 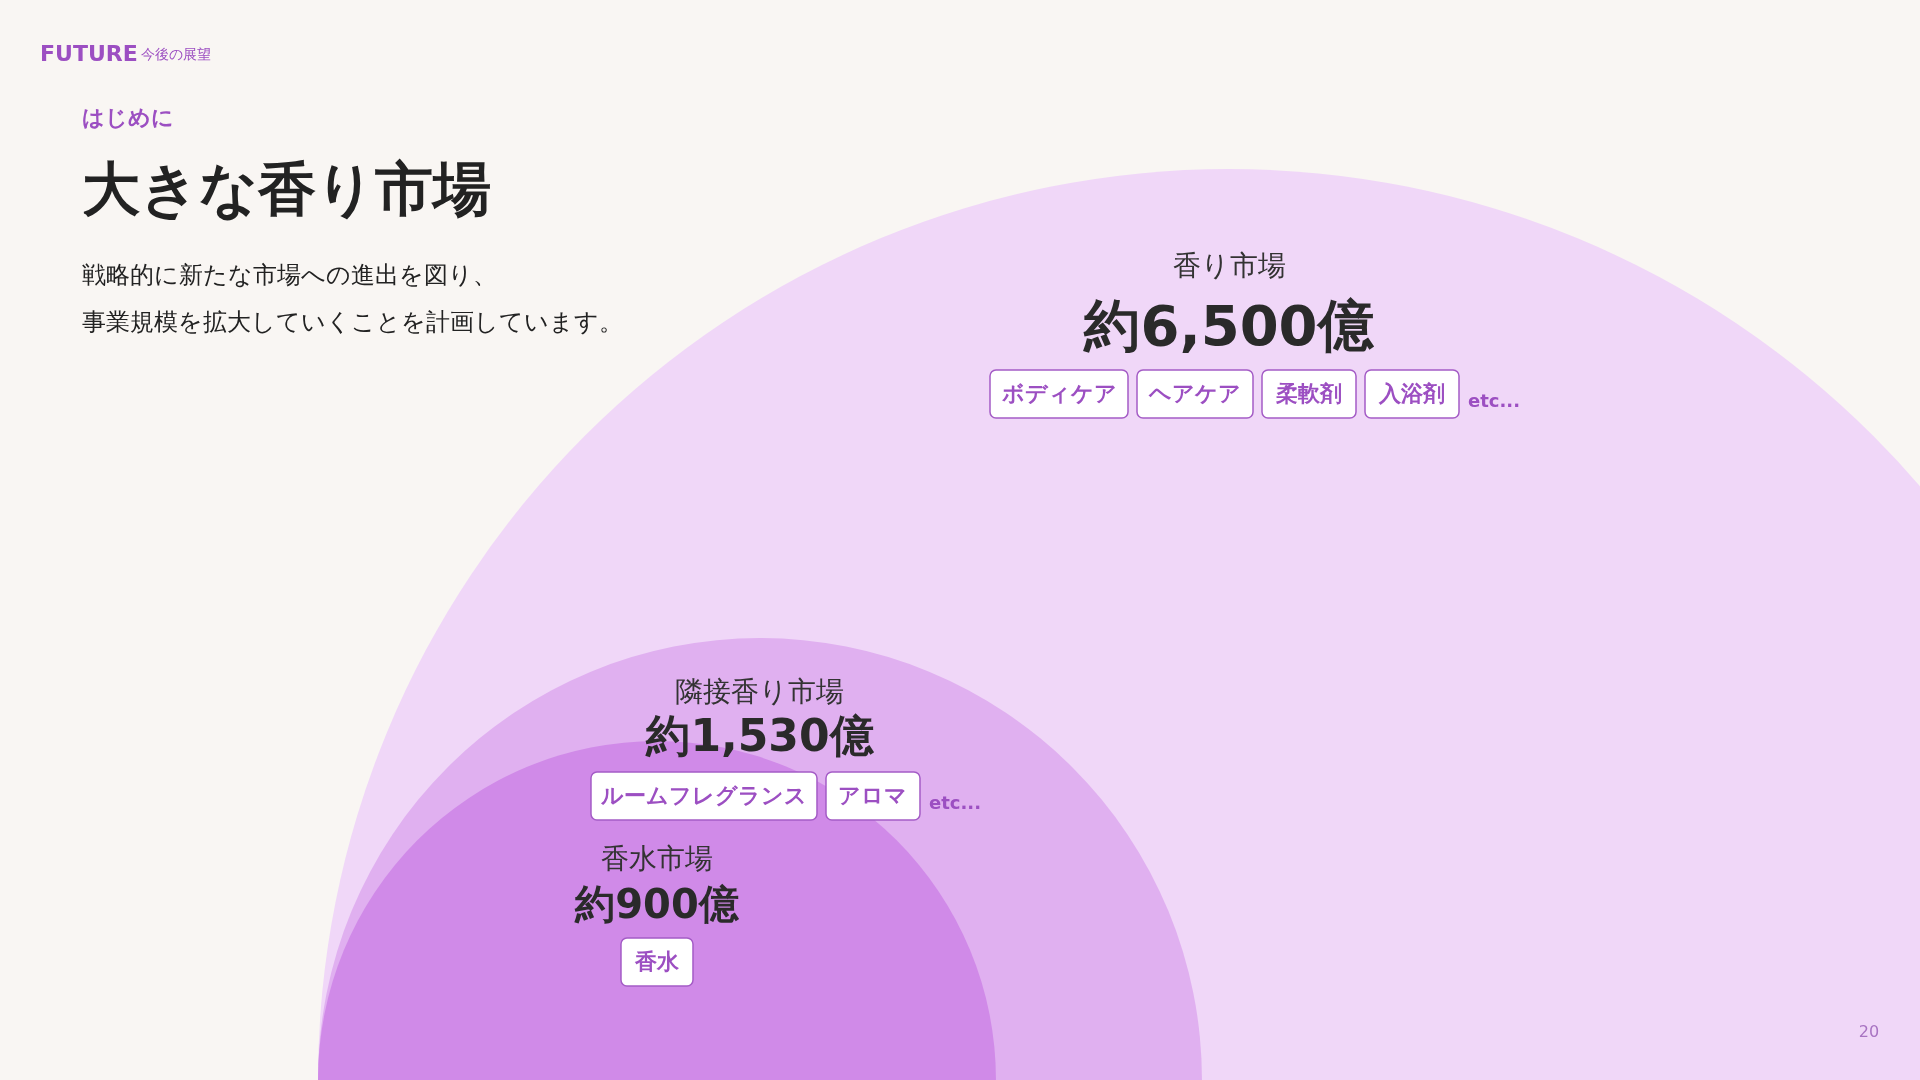 What do you see at coordinates (703, 796) in the screenshot?
I see `text: ルームフレグランス` at bounding box center [703, 796].